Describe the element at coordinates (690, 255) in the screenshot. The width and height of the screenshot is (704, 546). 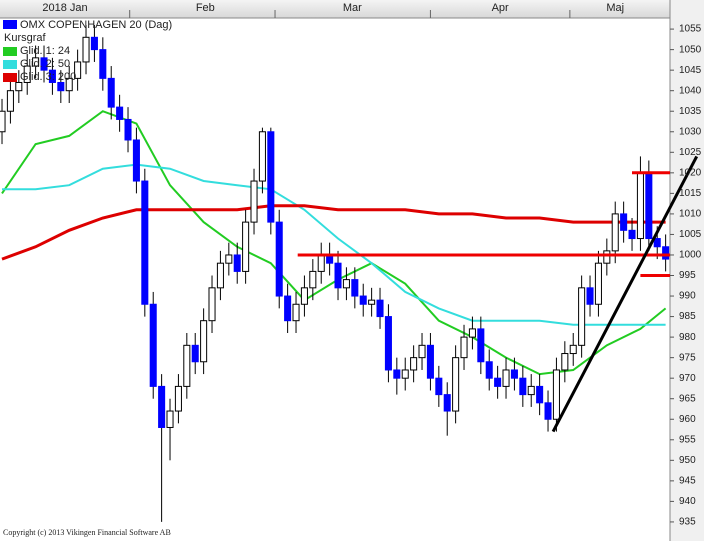
I see `y-tick-label: 1000` at that location.